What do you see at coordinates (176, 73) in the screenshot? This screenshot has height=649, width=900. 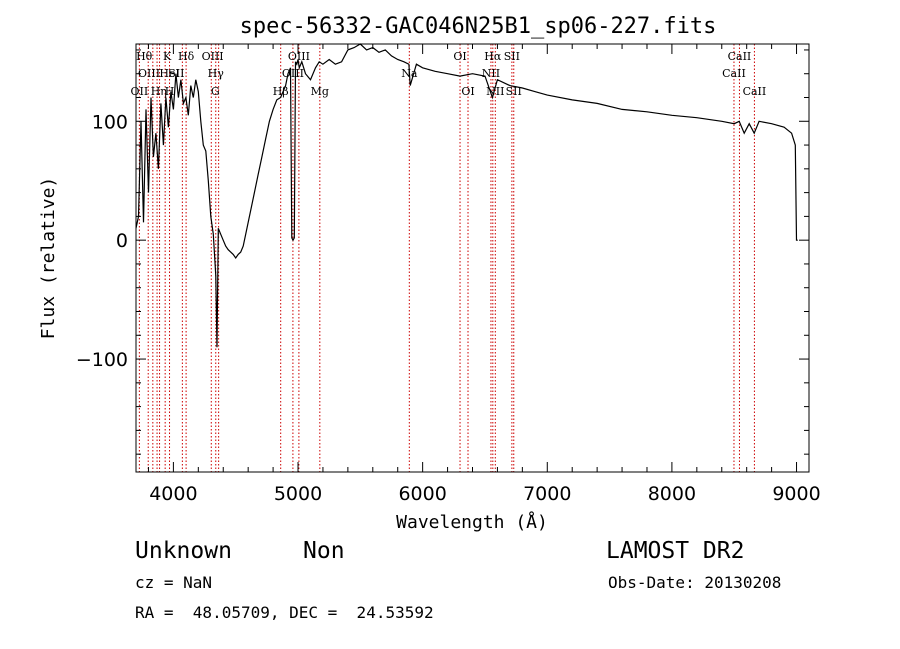 I see `line-label-7: SII` at bounding box center [176, 73].